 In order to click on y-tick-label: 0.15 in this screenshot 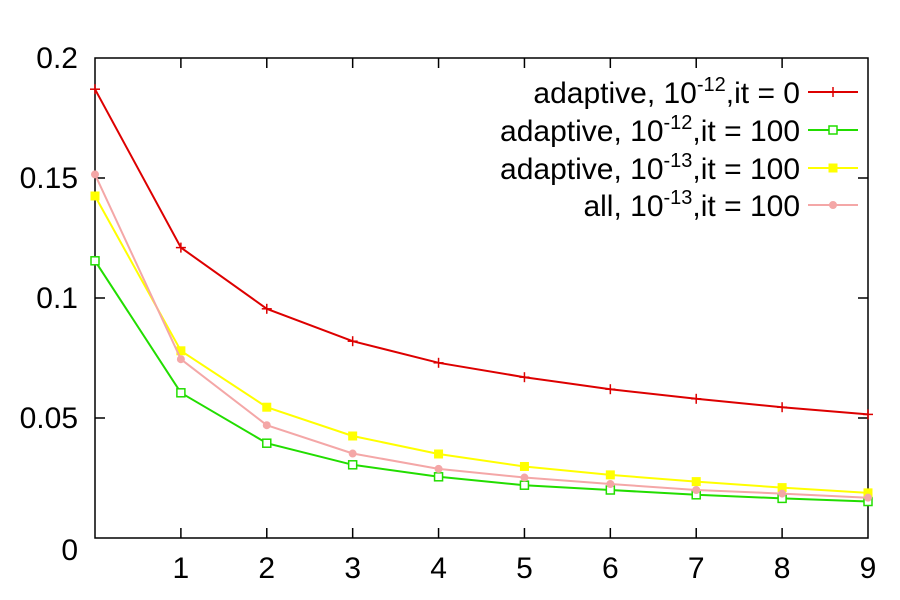, I will do `click(49, 178)`.